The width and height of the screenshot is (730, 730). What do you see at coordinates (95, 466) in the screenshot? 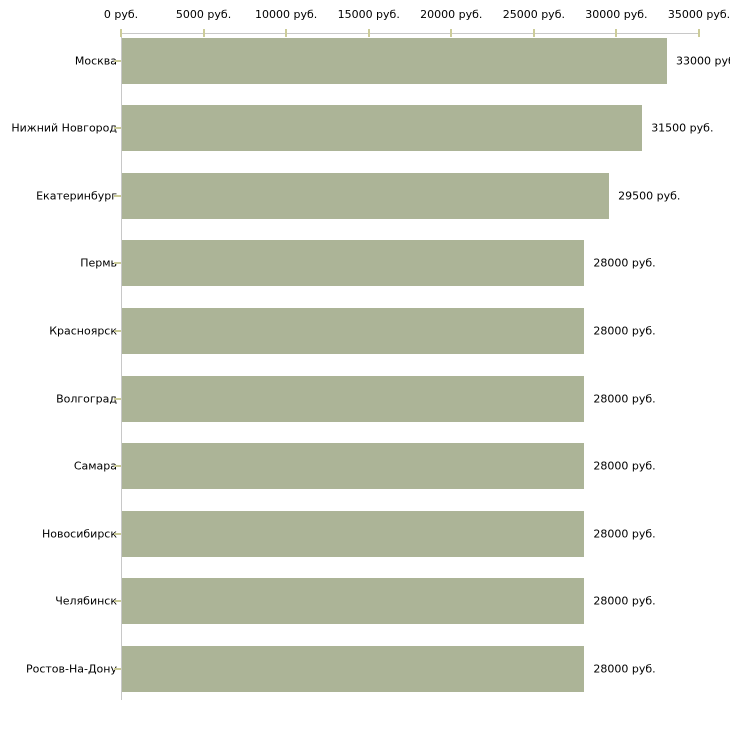
I see `category-label: Самара` at bounding box center [95, 466].